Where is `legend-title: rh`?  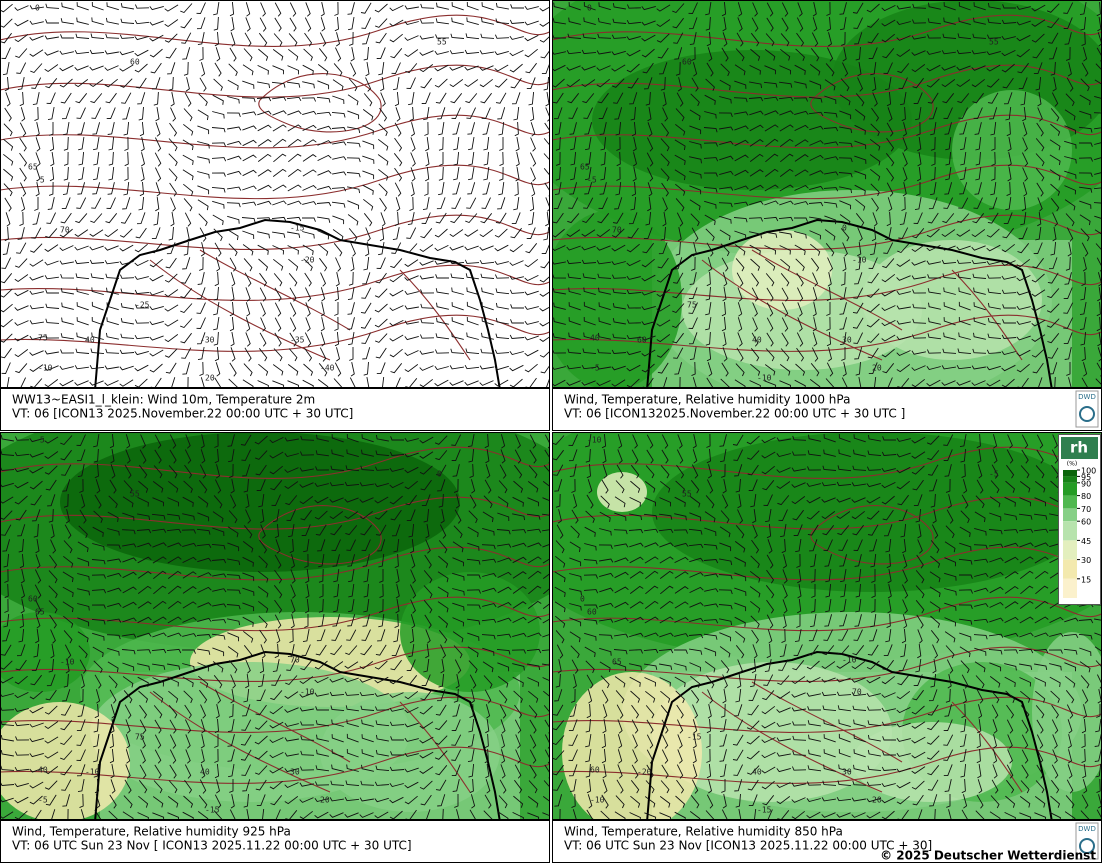
legend-title: rh is located at coordinates (1079, 448).